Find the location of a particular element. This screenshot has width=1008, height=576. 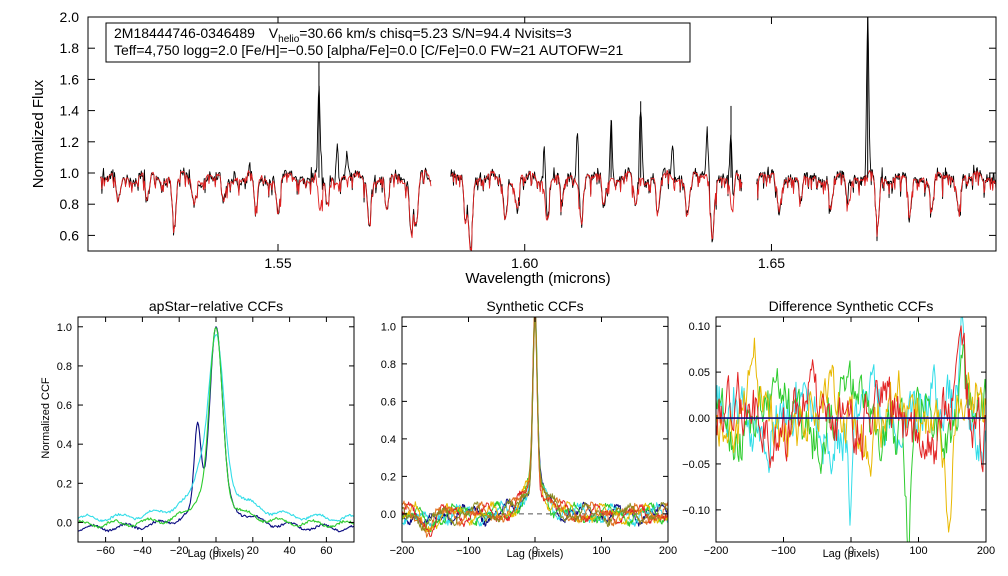

apstar-ccf-y-tick-label: 1.0 is located at coordinates (64, 328).